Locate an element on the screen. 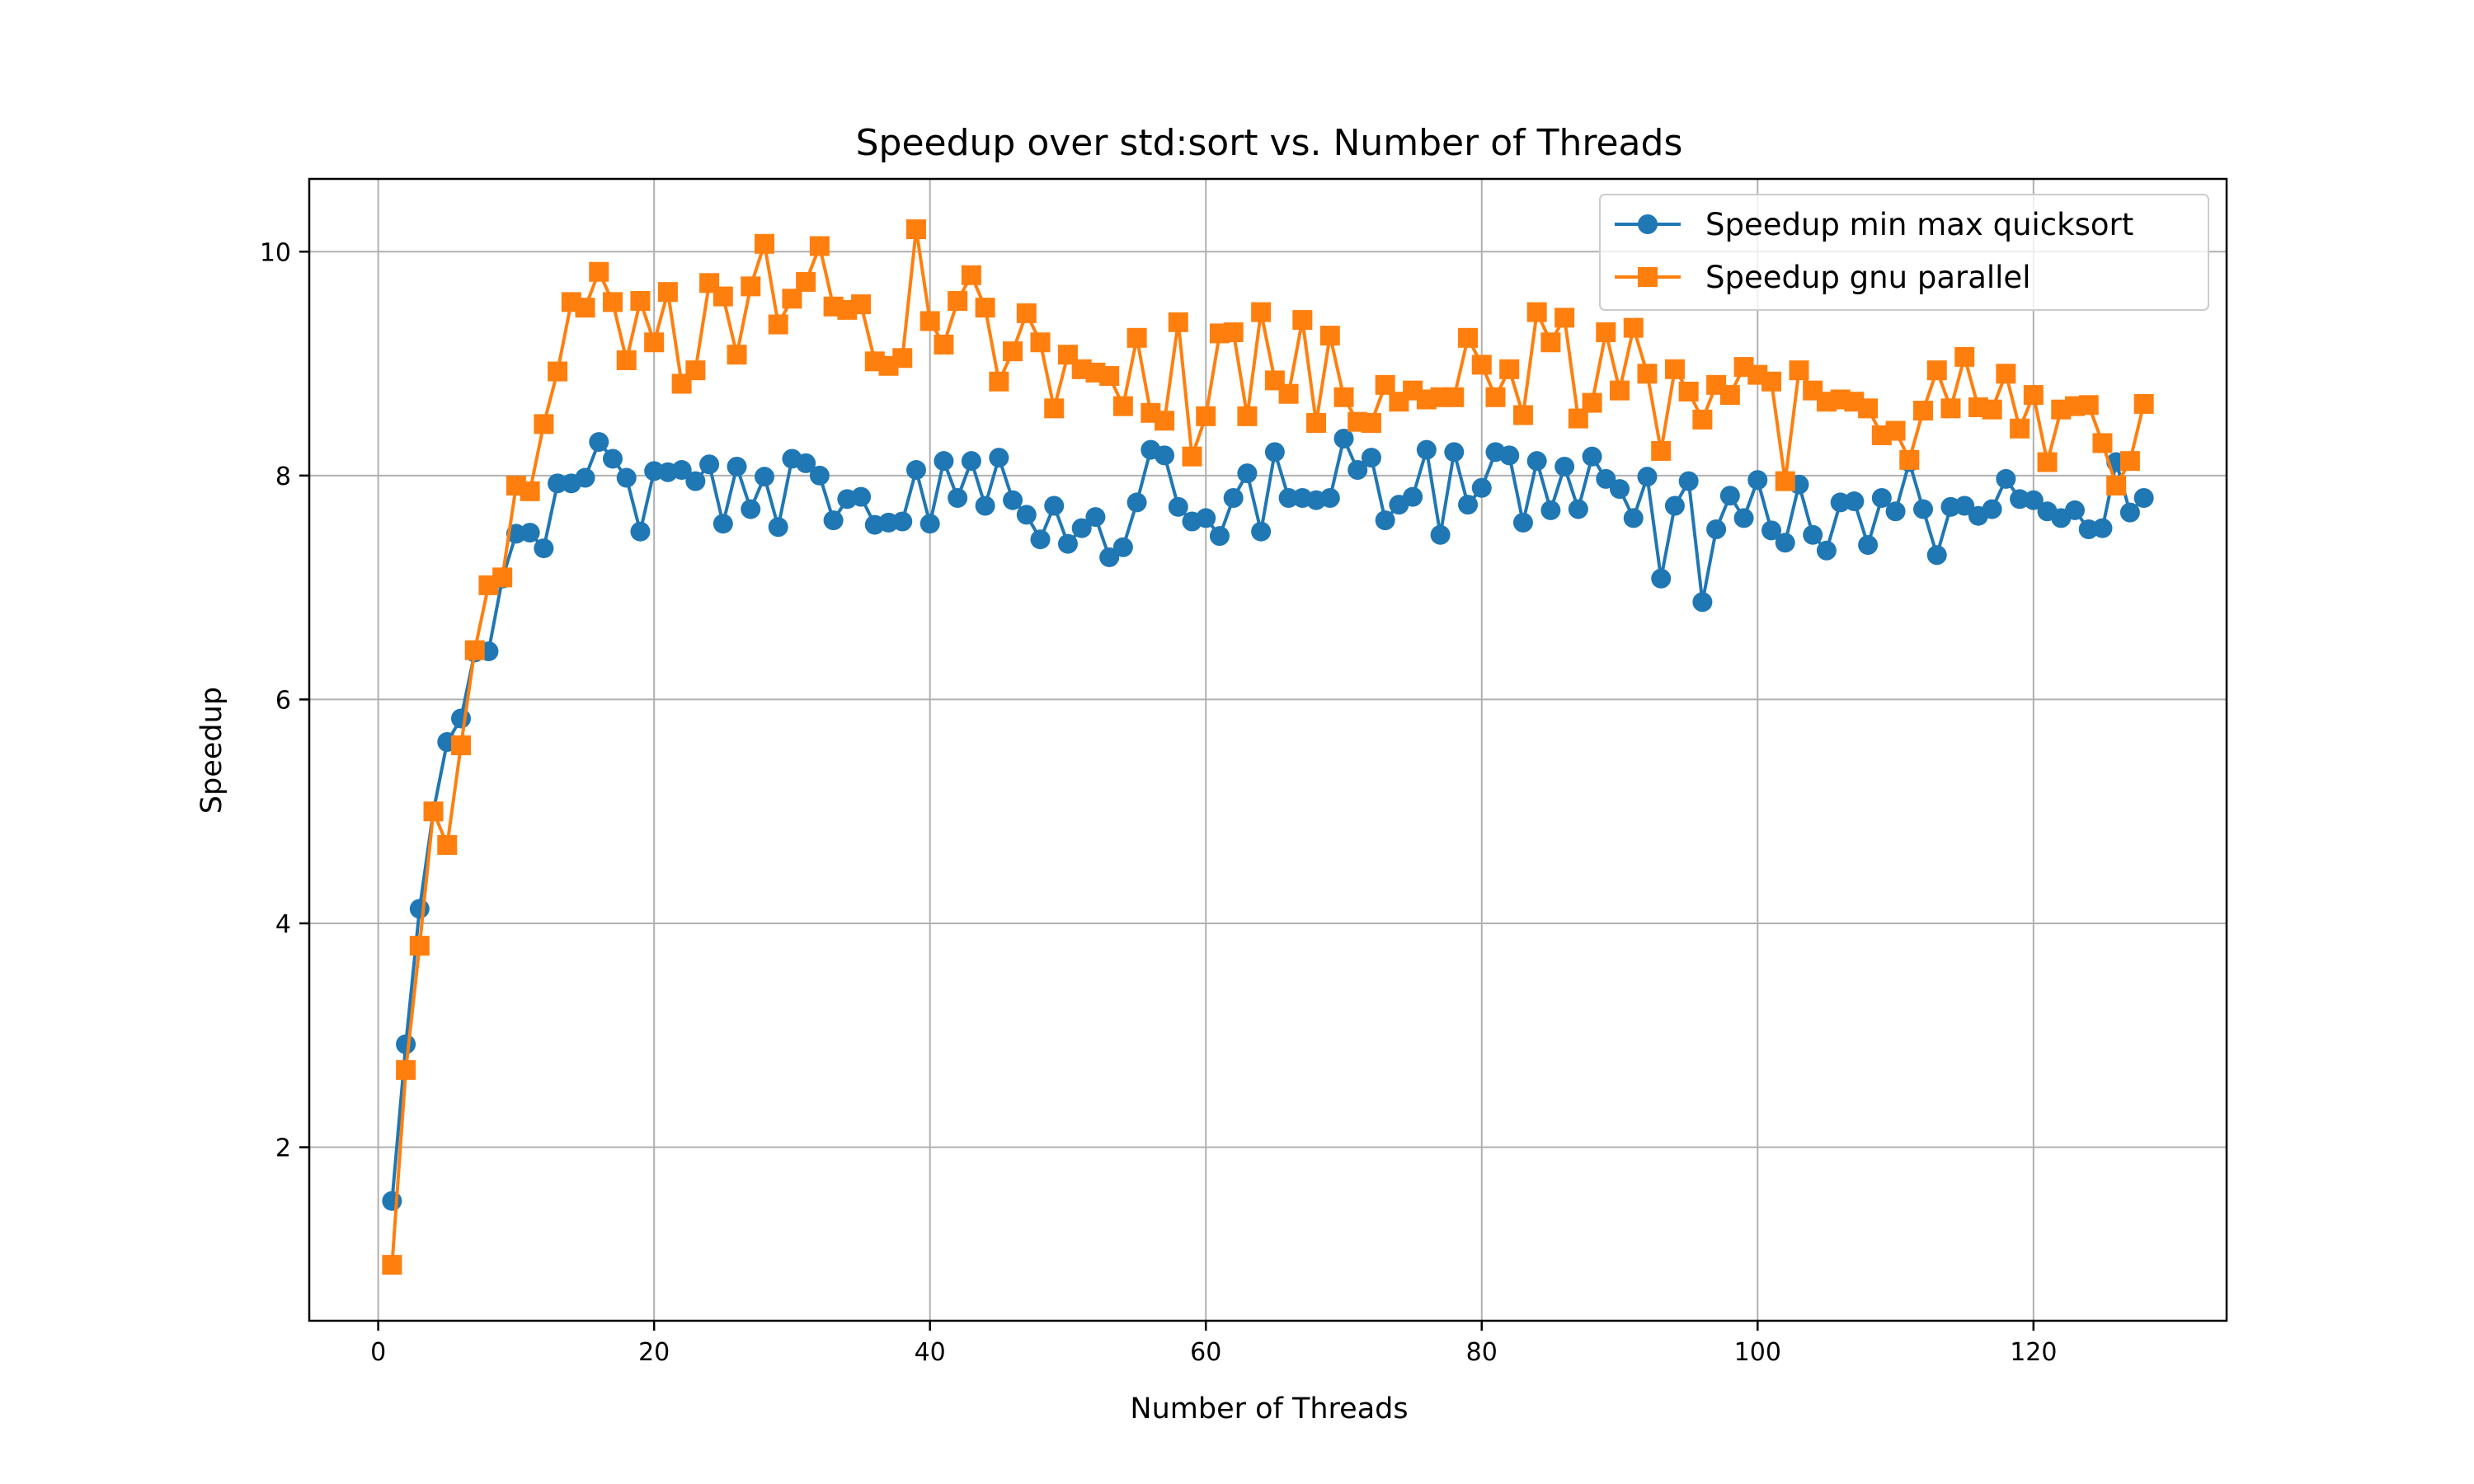 The width and height of the screenshot is (2474, 1484). x-axis: 0 20 40 60 80 100 120 is located at coordinates (1213, 1344).